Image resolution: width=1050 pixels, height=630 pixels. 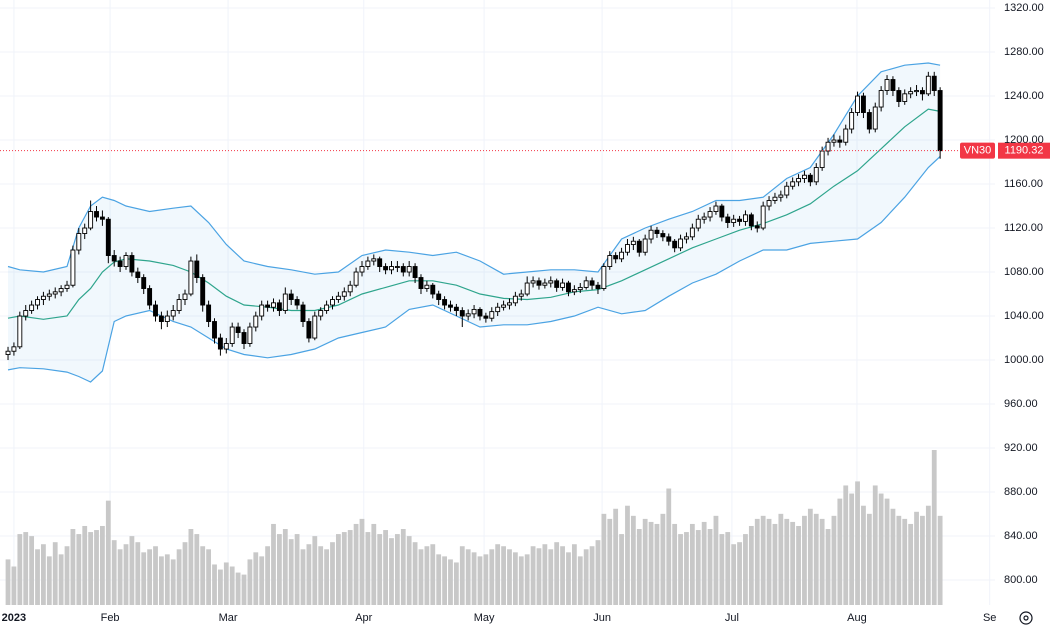 I want to click on y-tick-label: 800.00, so click(x=1021, y=580).